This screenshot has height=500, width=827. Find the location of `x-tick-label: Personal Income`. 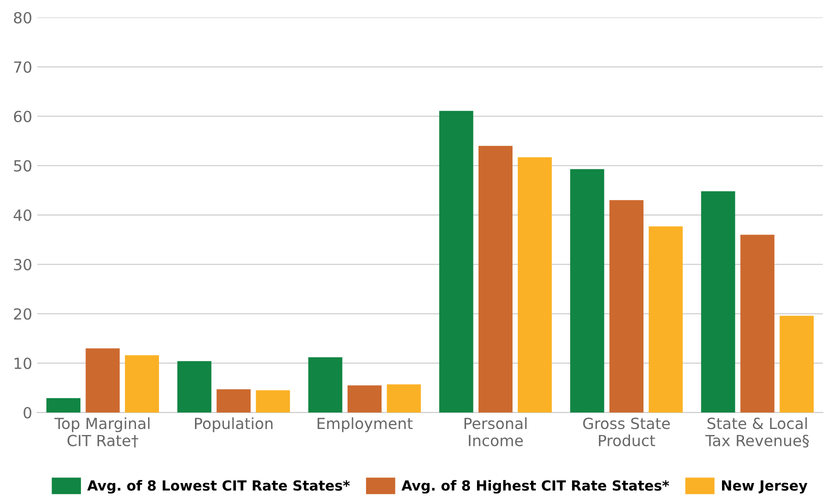

x-tick-label: Personal Income is located at coordinates (495, 431).